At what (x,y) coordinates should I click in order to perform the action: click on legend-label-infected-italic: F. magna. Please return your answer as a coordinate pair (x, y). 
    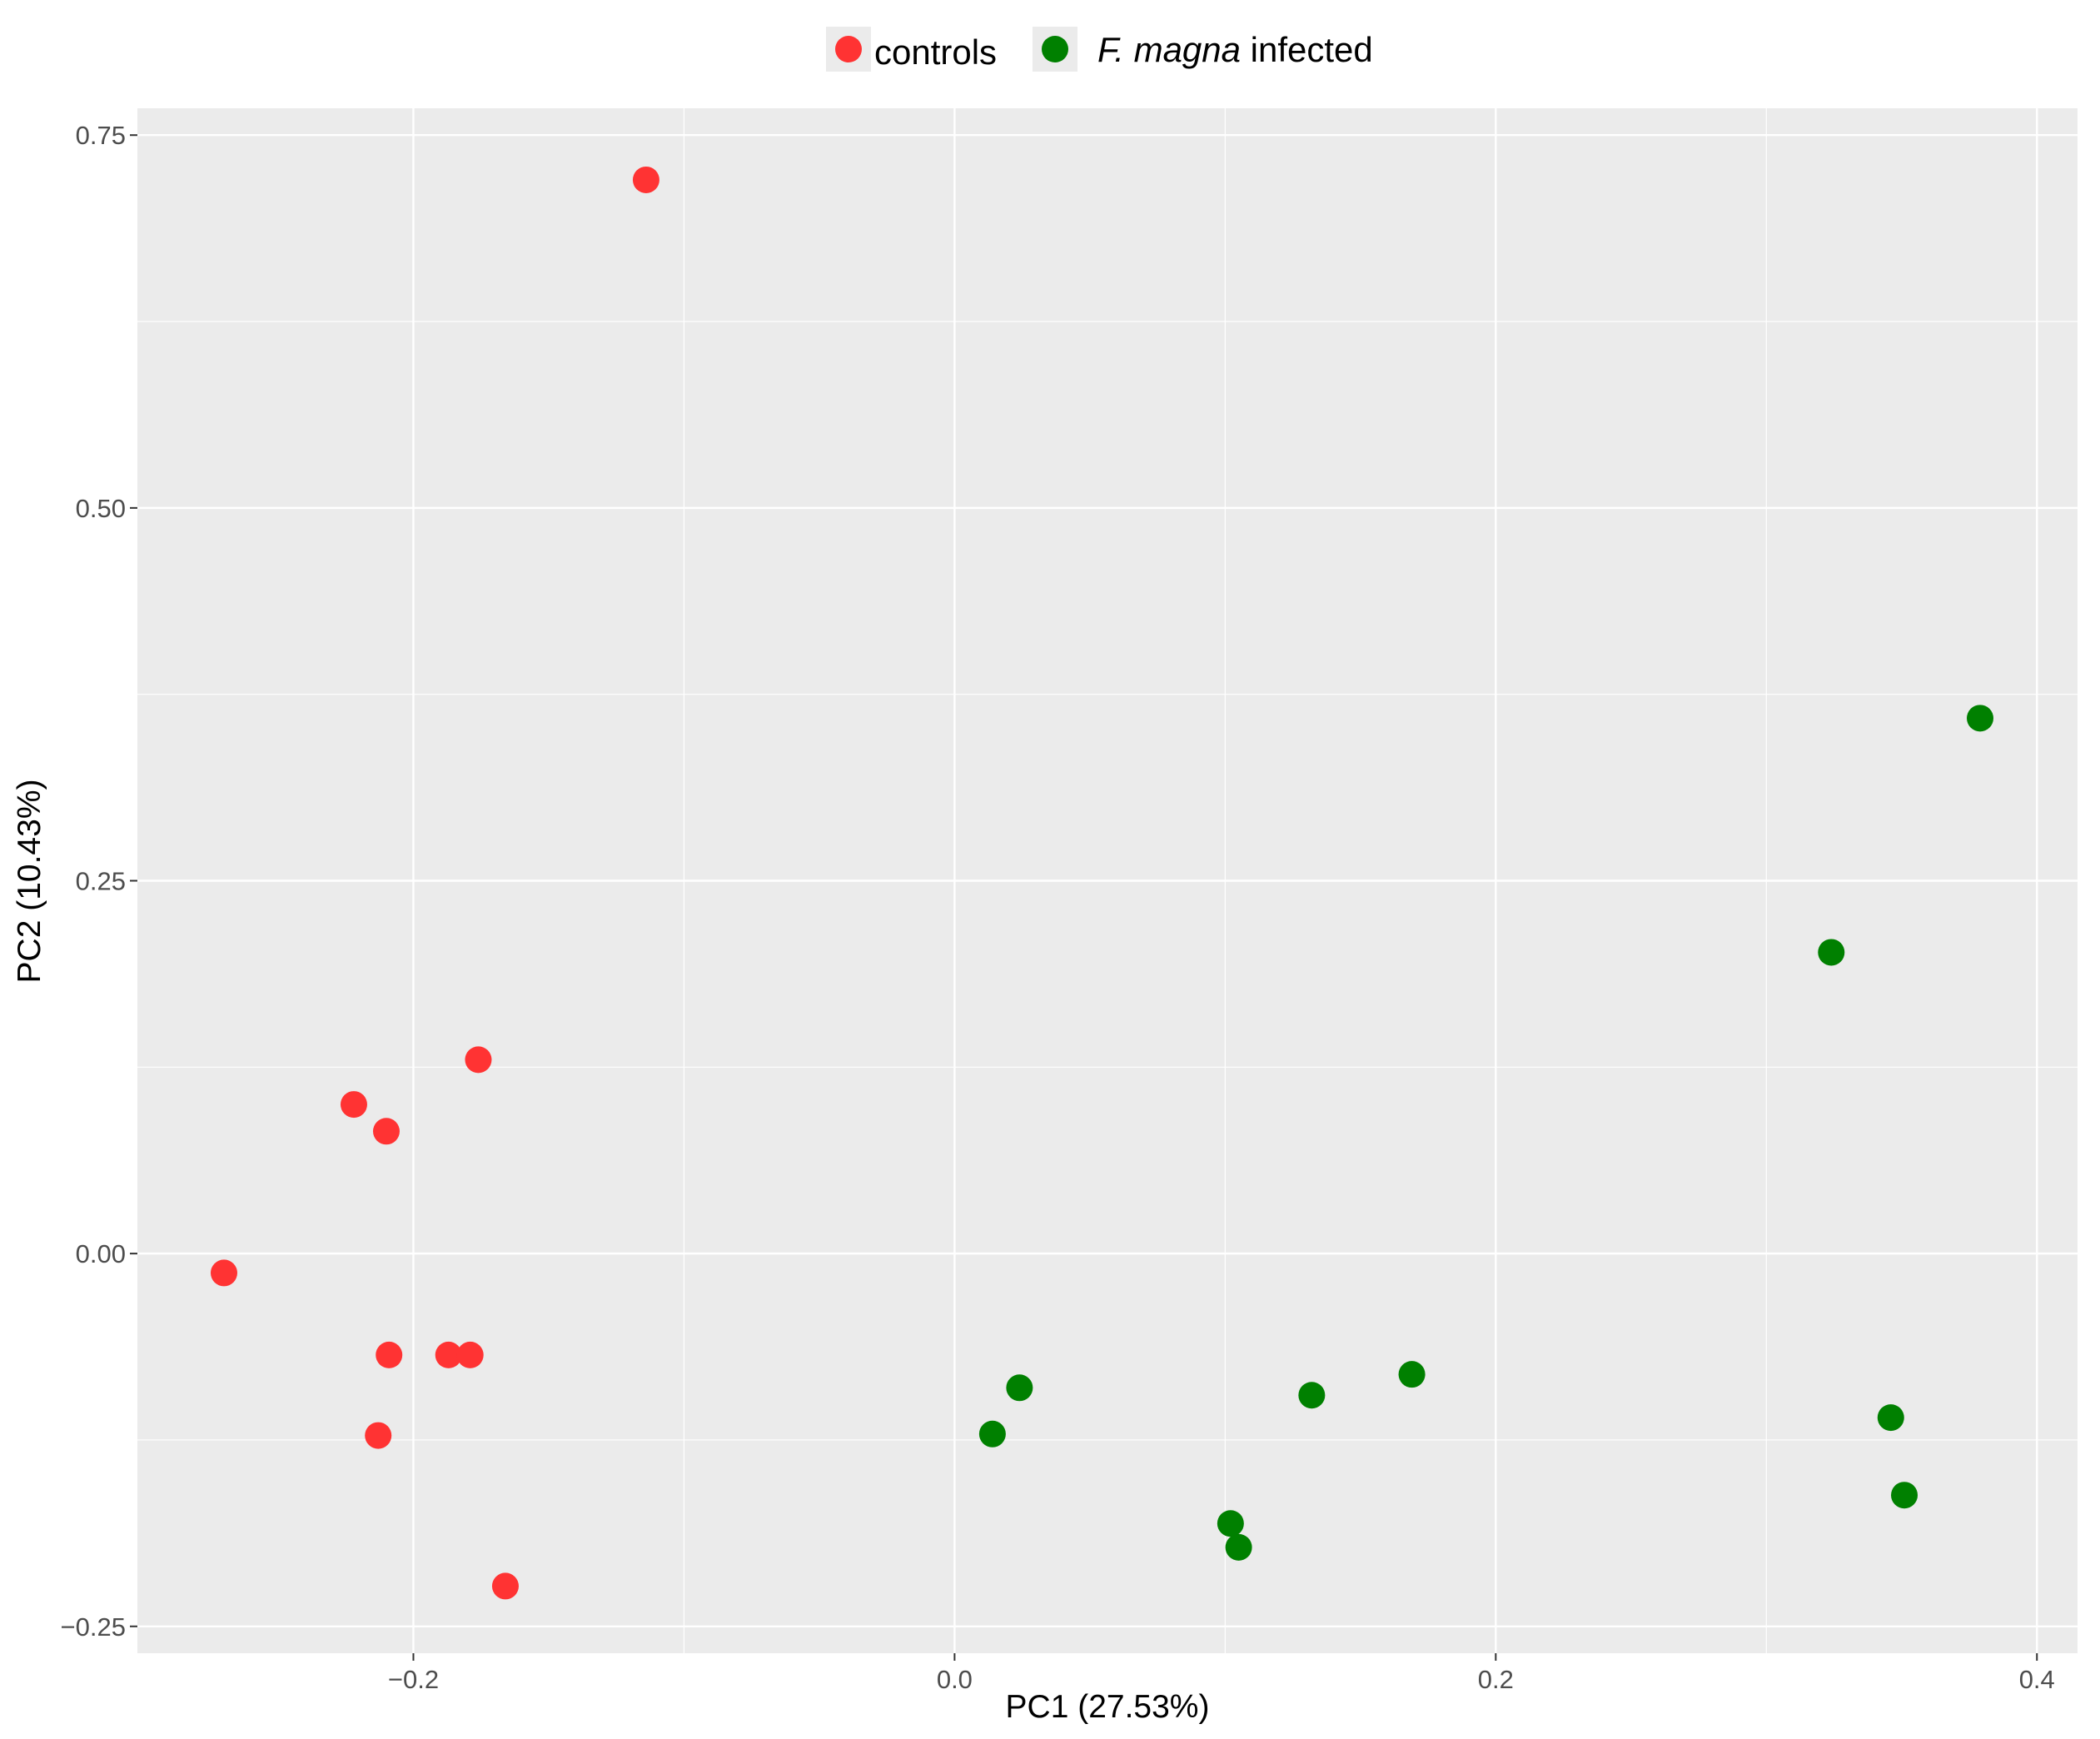
    Looking at the image, I should click on (1169, 49).